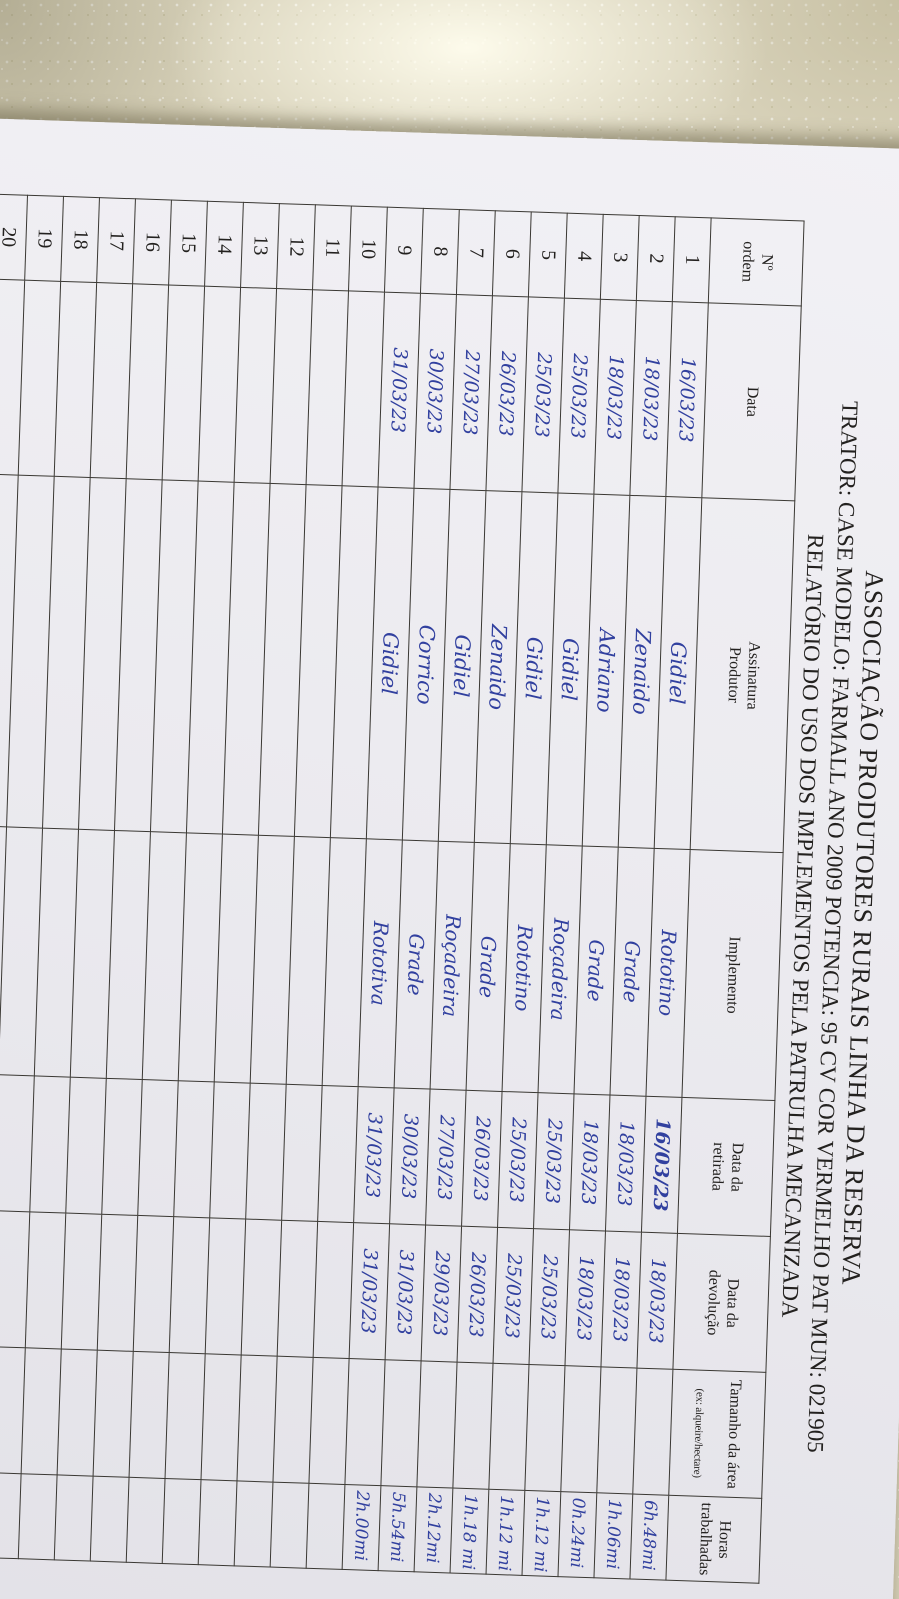 This screenshot has height=1599, width=899. What do you see at coordinates (713, 1539) in the screenshot?
I see `col-header-horas: Horas trabalhadas` at bounding box center [713, 1539].